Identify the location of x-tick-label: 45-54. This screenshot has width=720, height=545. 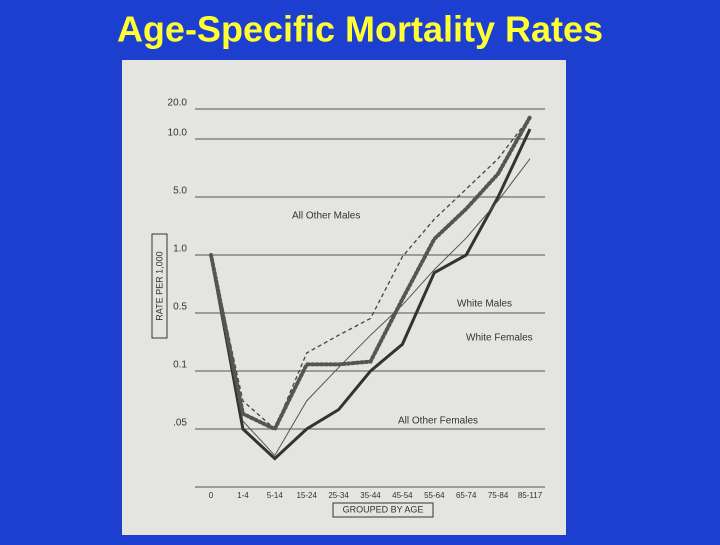
(402, 495).